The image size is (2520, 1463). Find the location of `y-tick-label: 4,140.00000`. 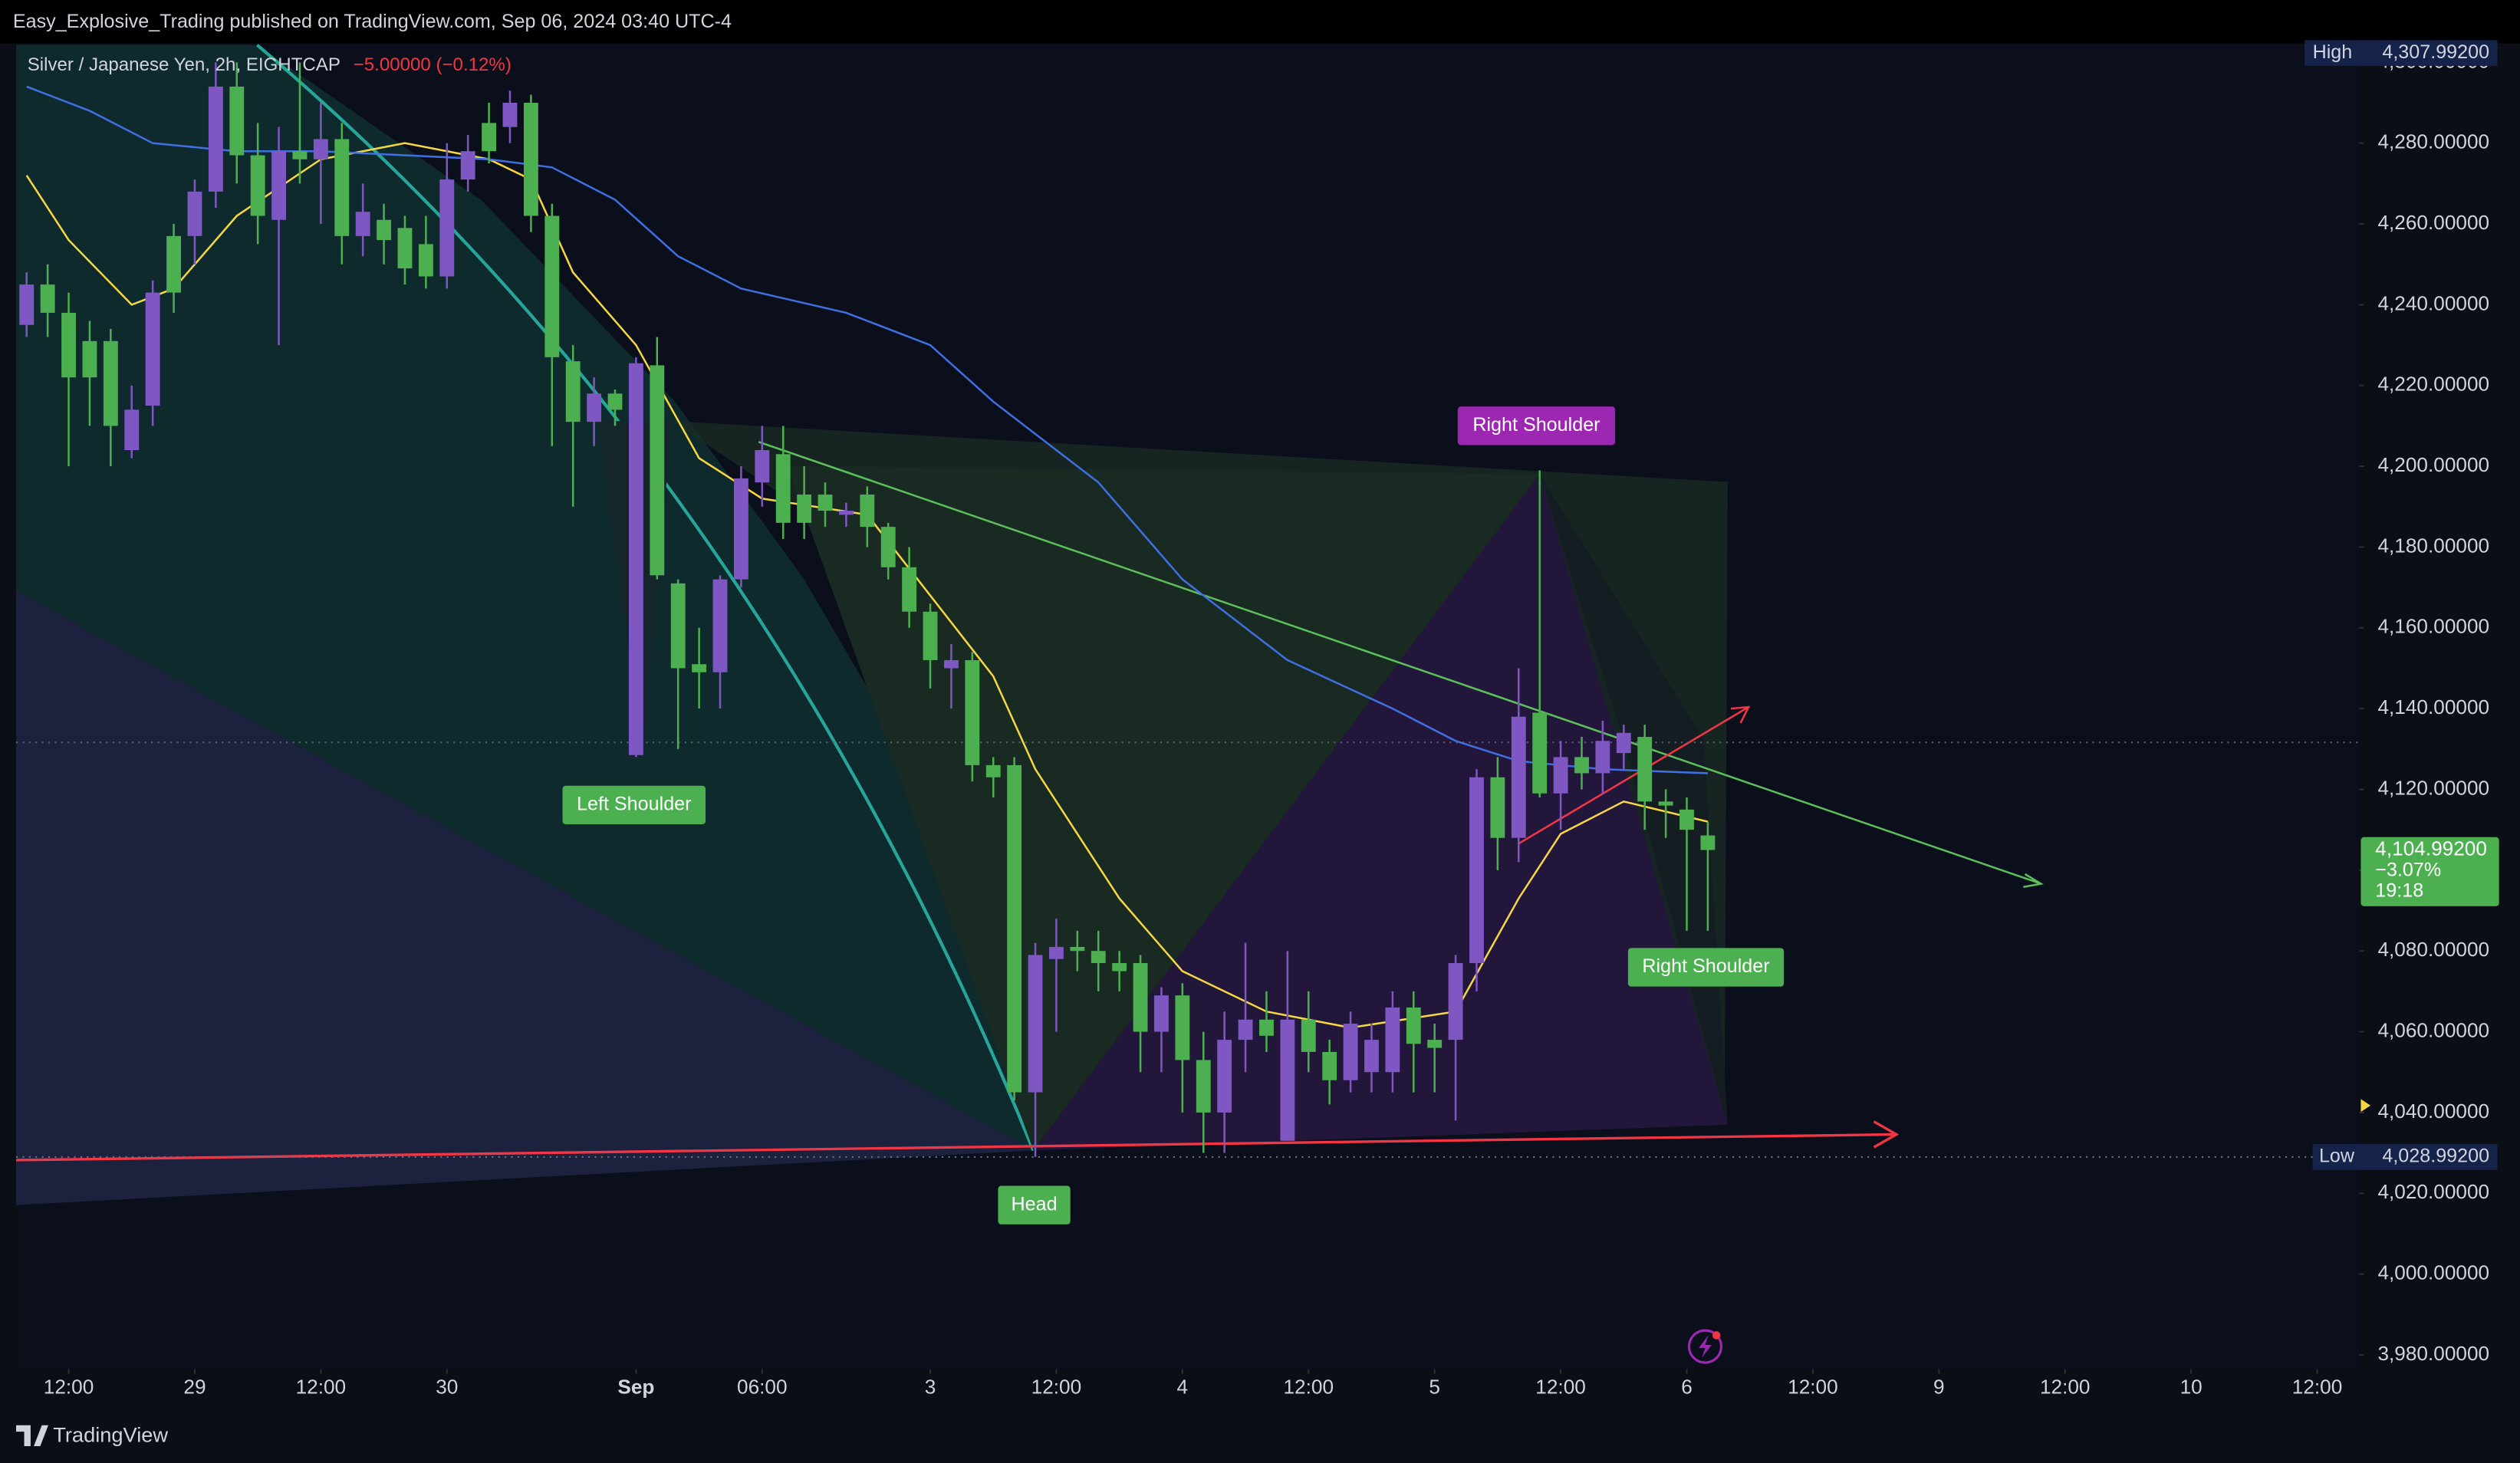

y-tick-label: 4,140.00000 is located at coordinates (2433, 706).